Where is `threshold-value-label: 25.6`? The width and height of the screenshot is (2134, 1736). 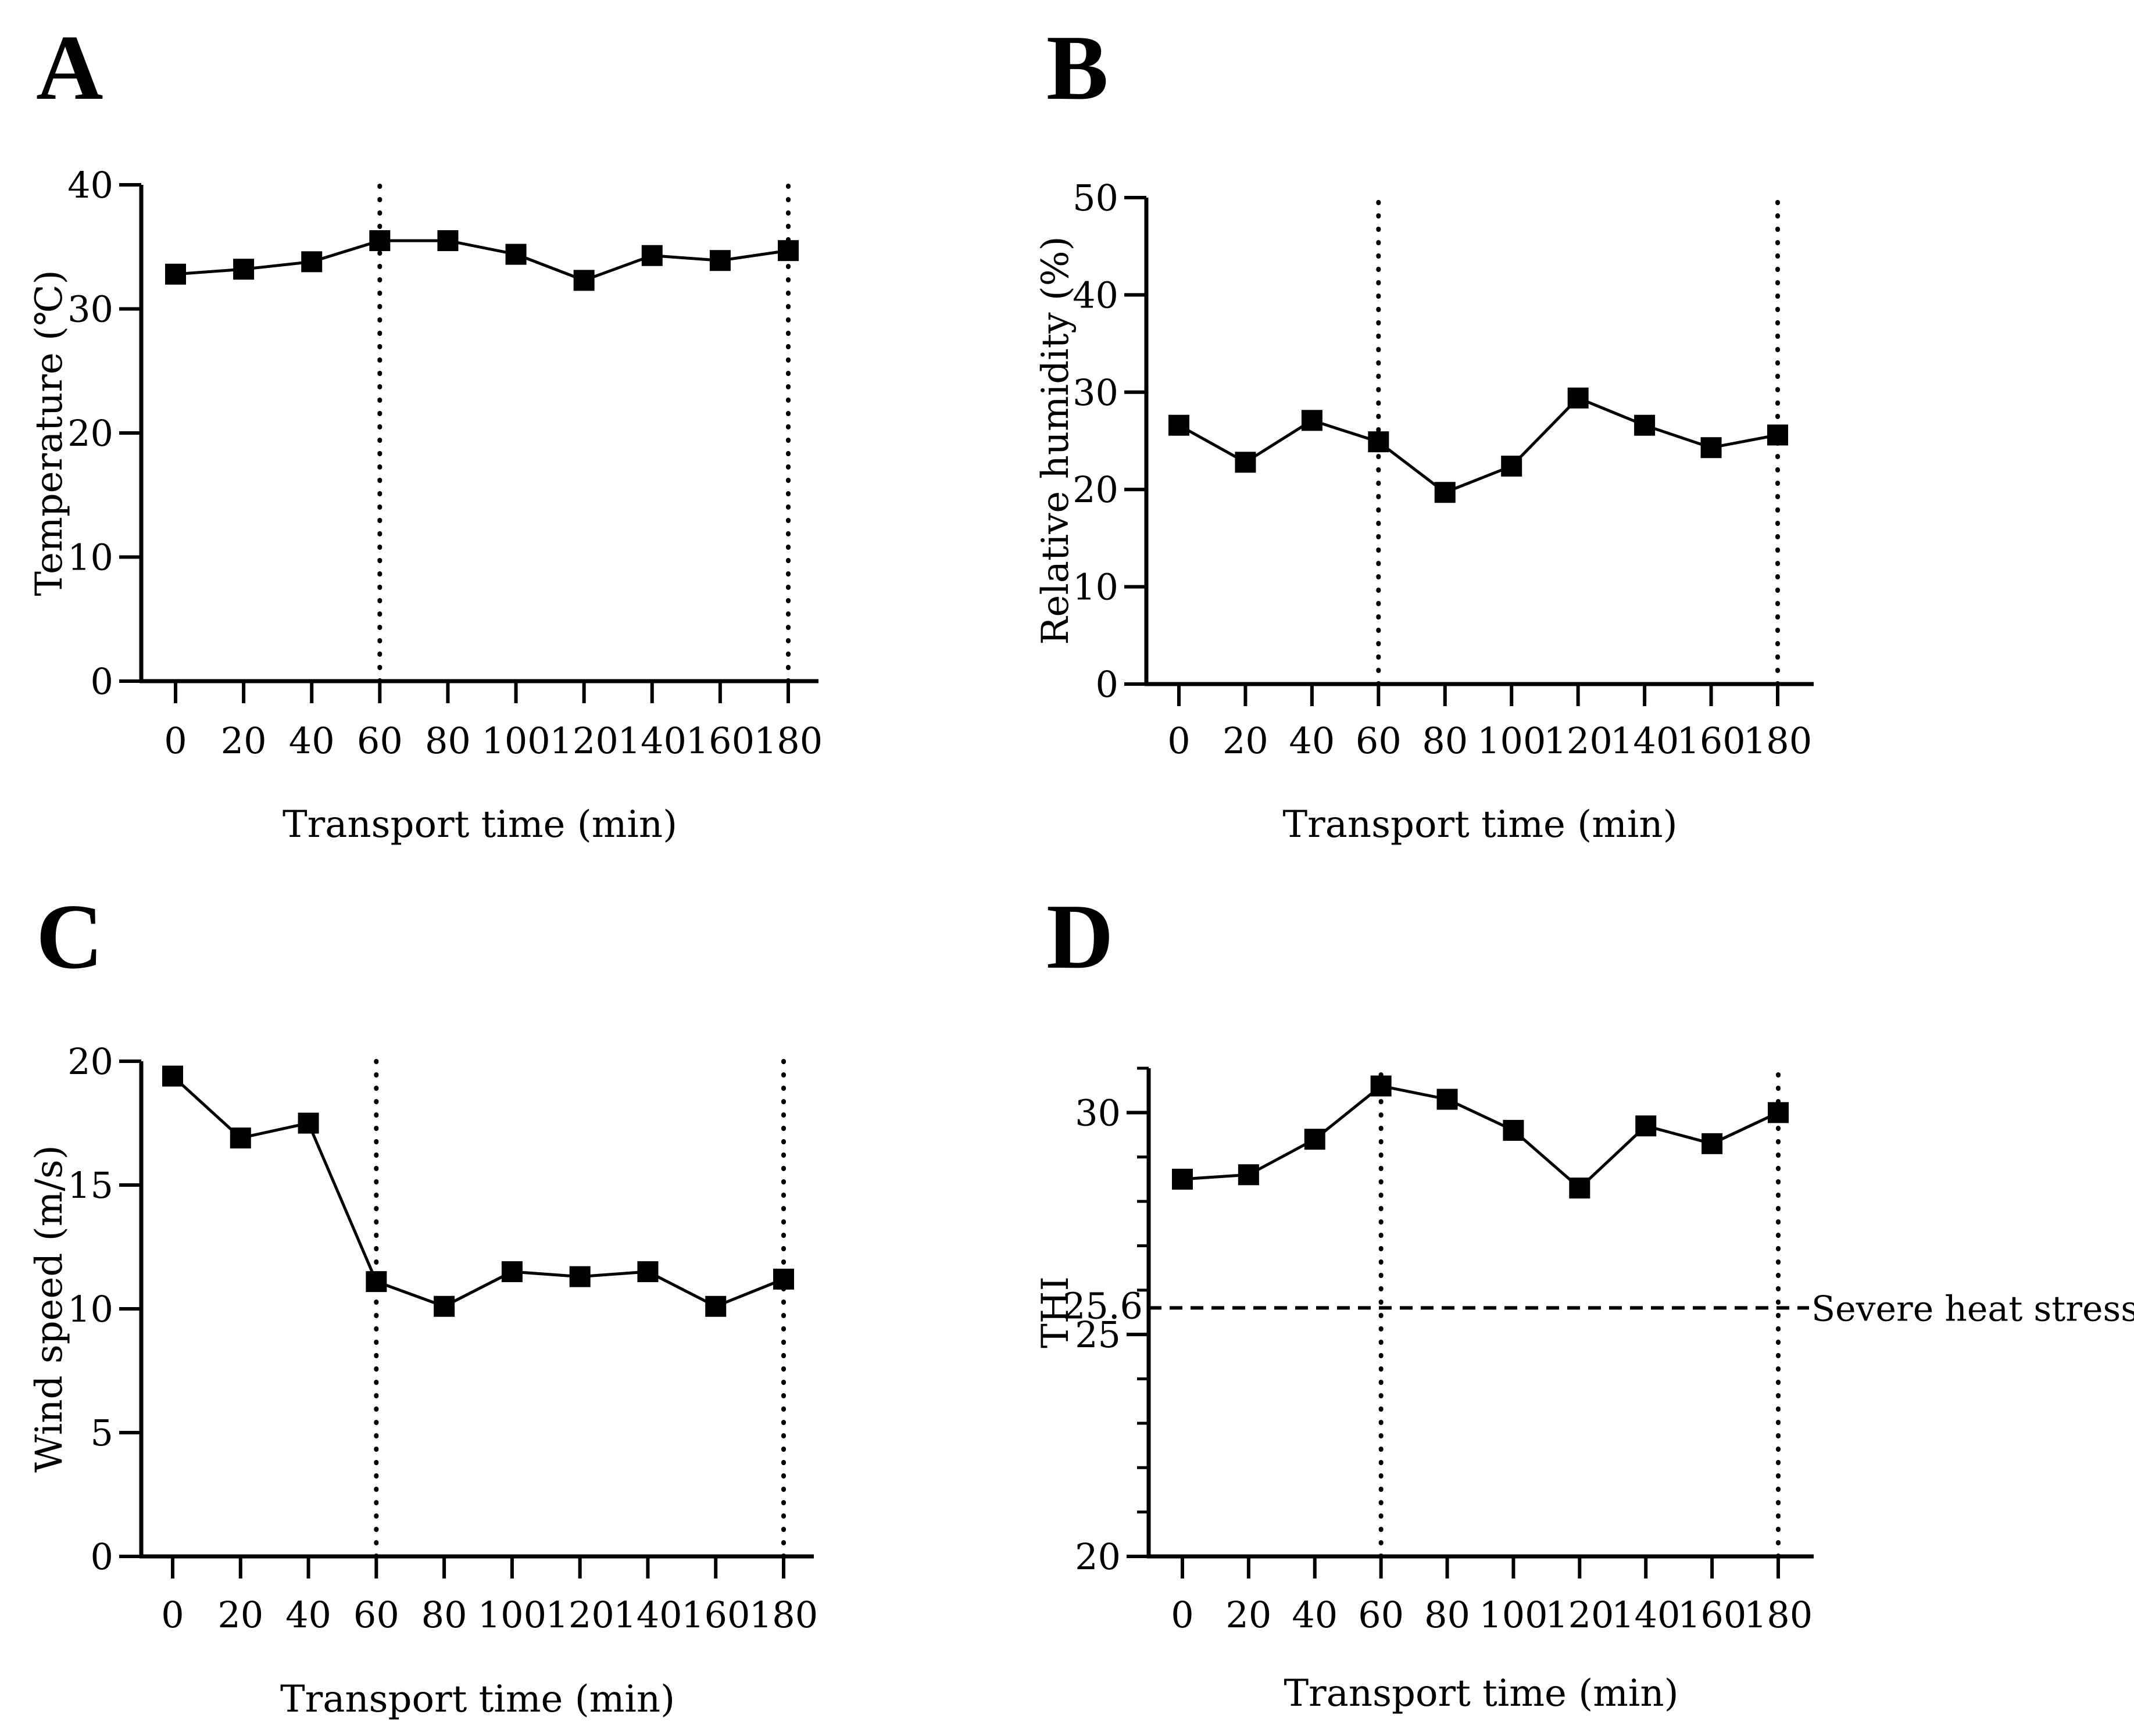 threshold-value-label: 25.6 is located at coordinates (1103, 1305).